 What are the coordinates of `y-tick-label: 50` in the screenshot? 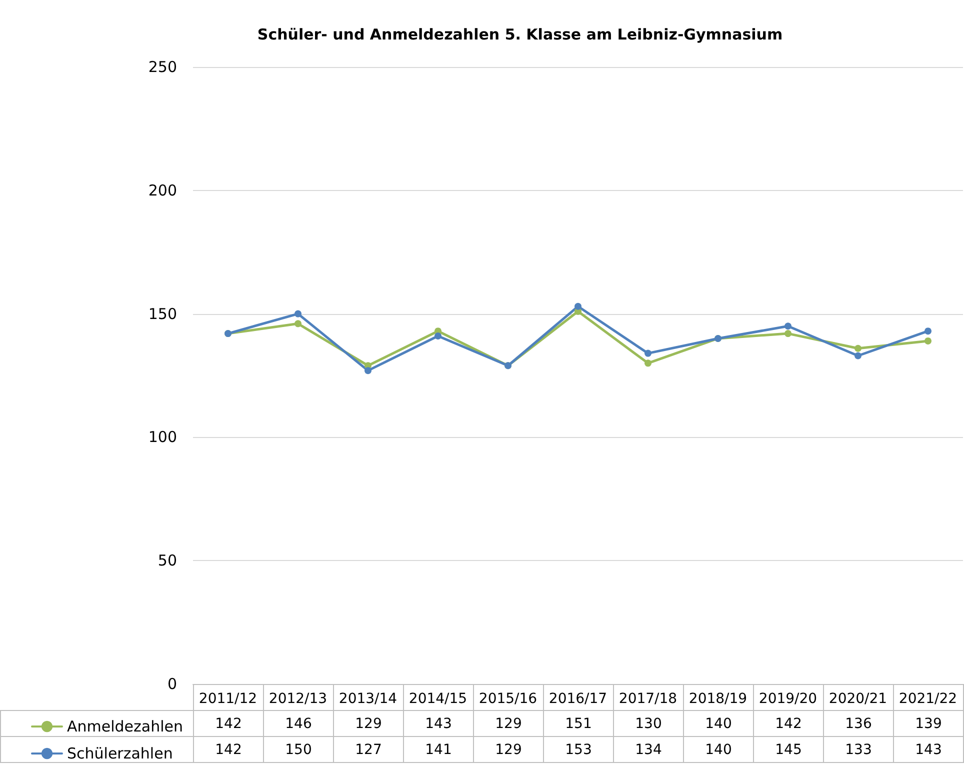 It's located at (167, 561).